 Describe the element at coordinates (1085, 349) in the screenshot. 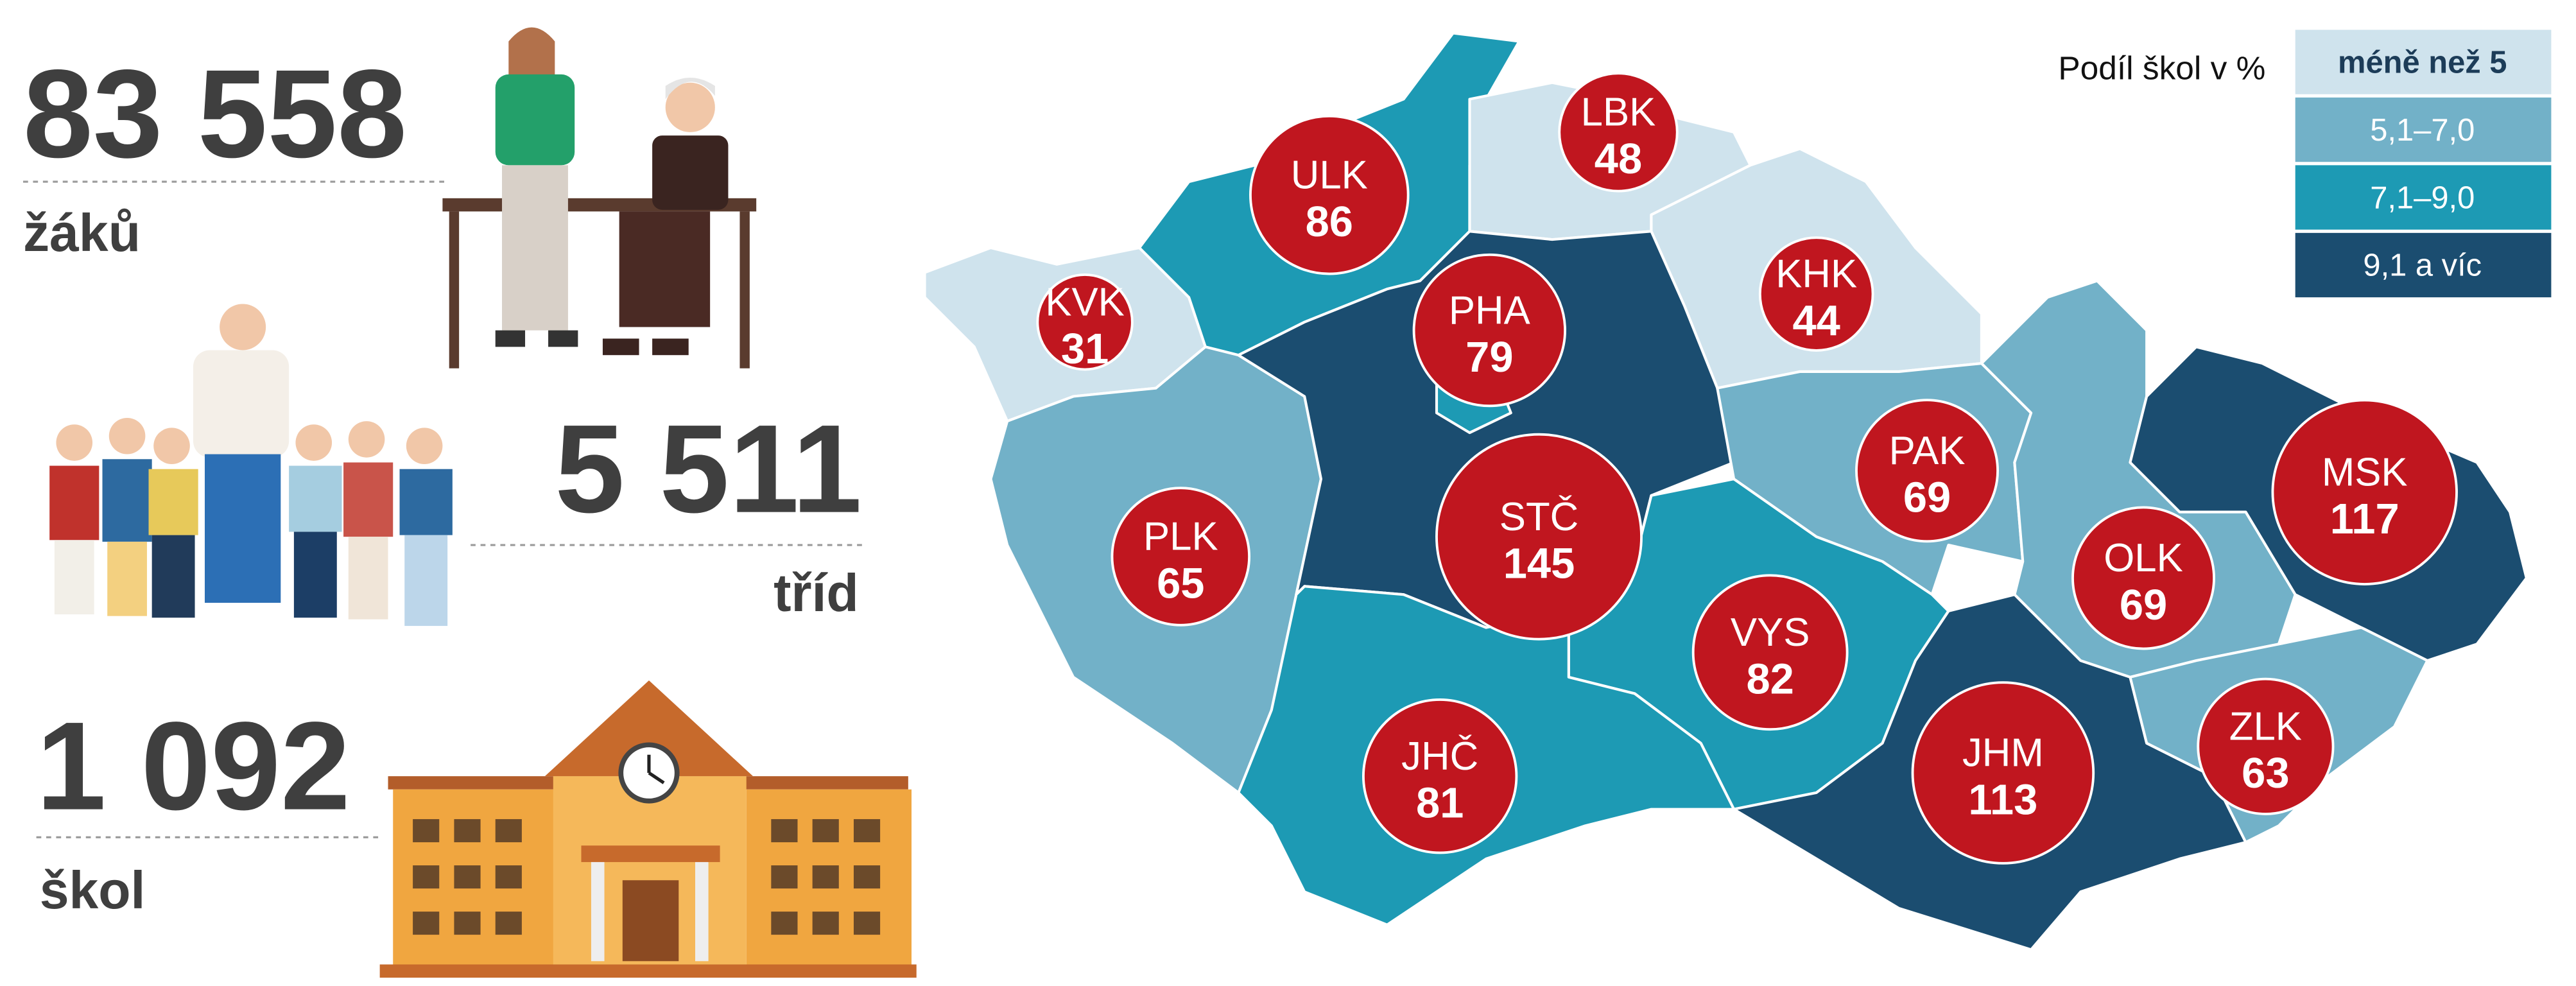

I see `region-value: 31` at that location.